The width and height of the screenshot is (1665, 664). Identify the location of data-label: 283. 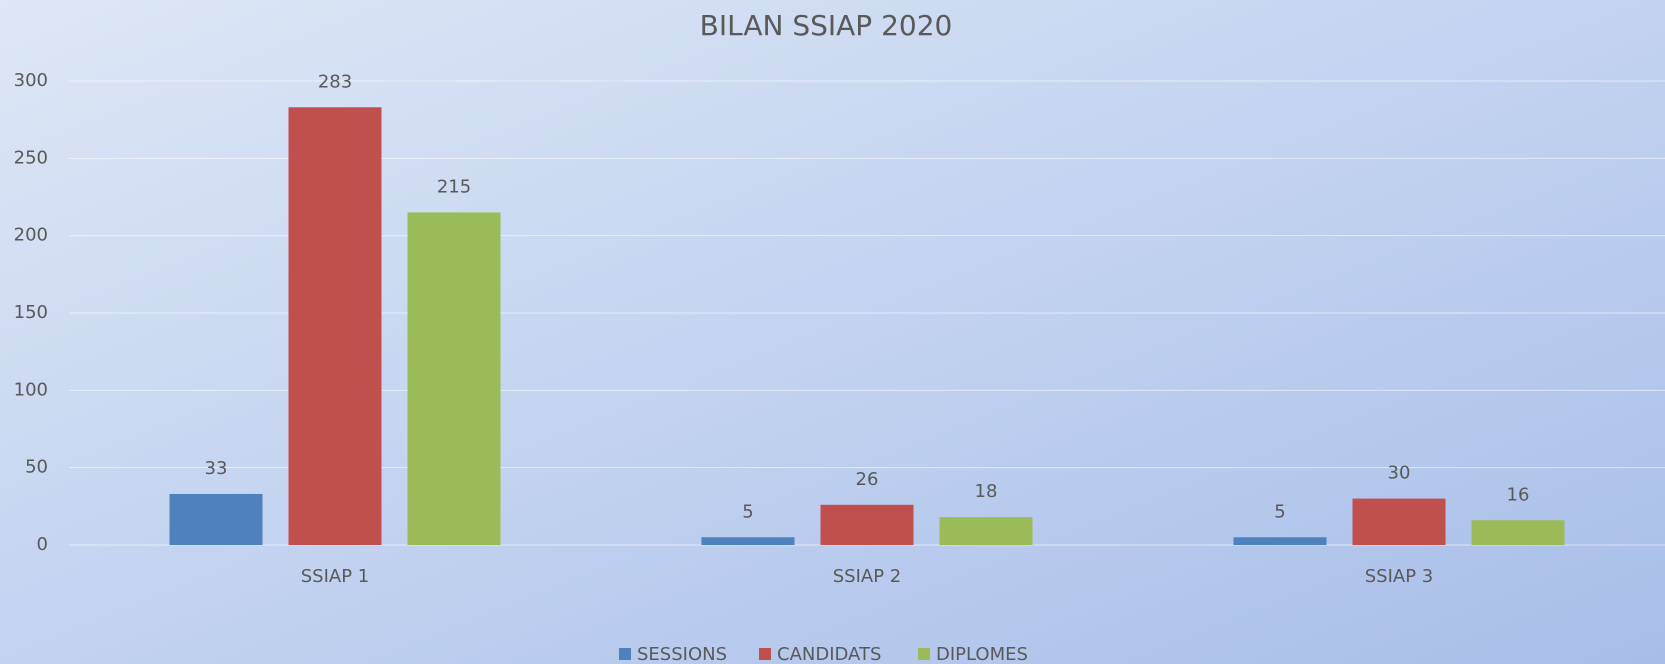
(335, 81).